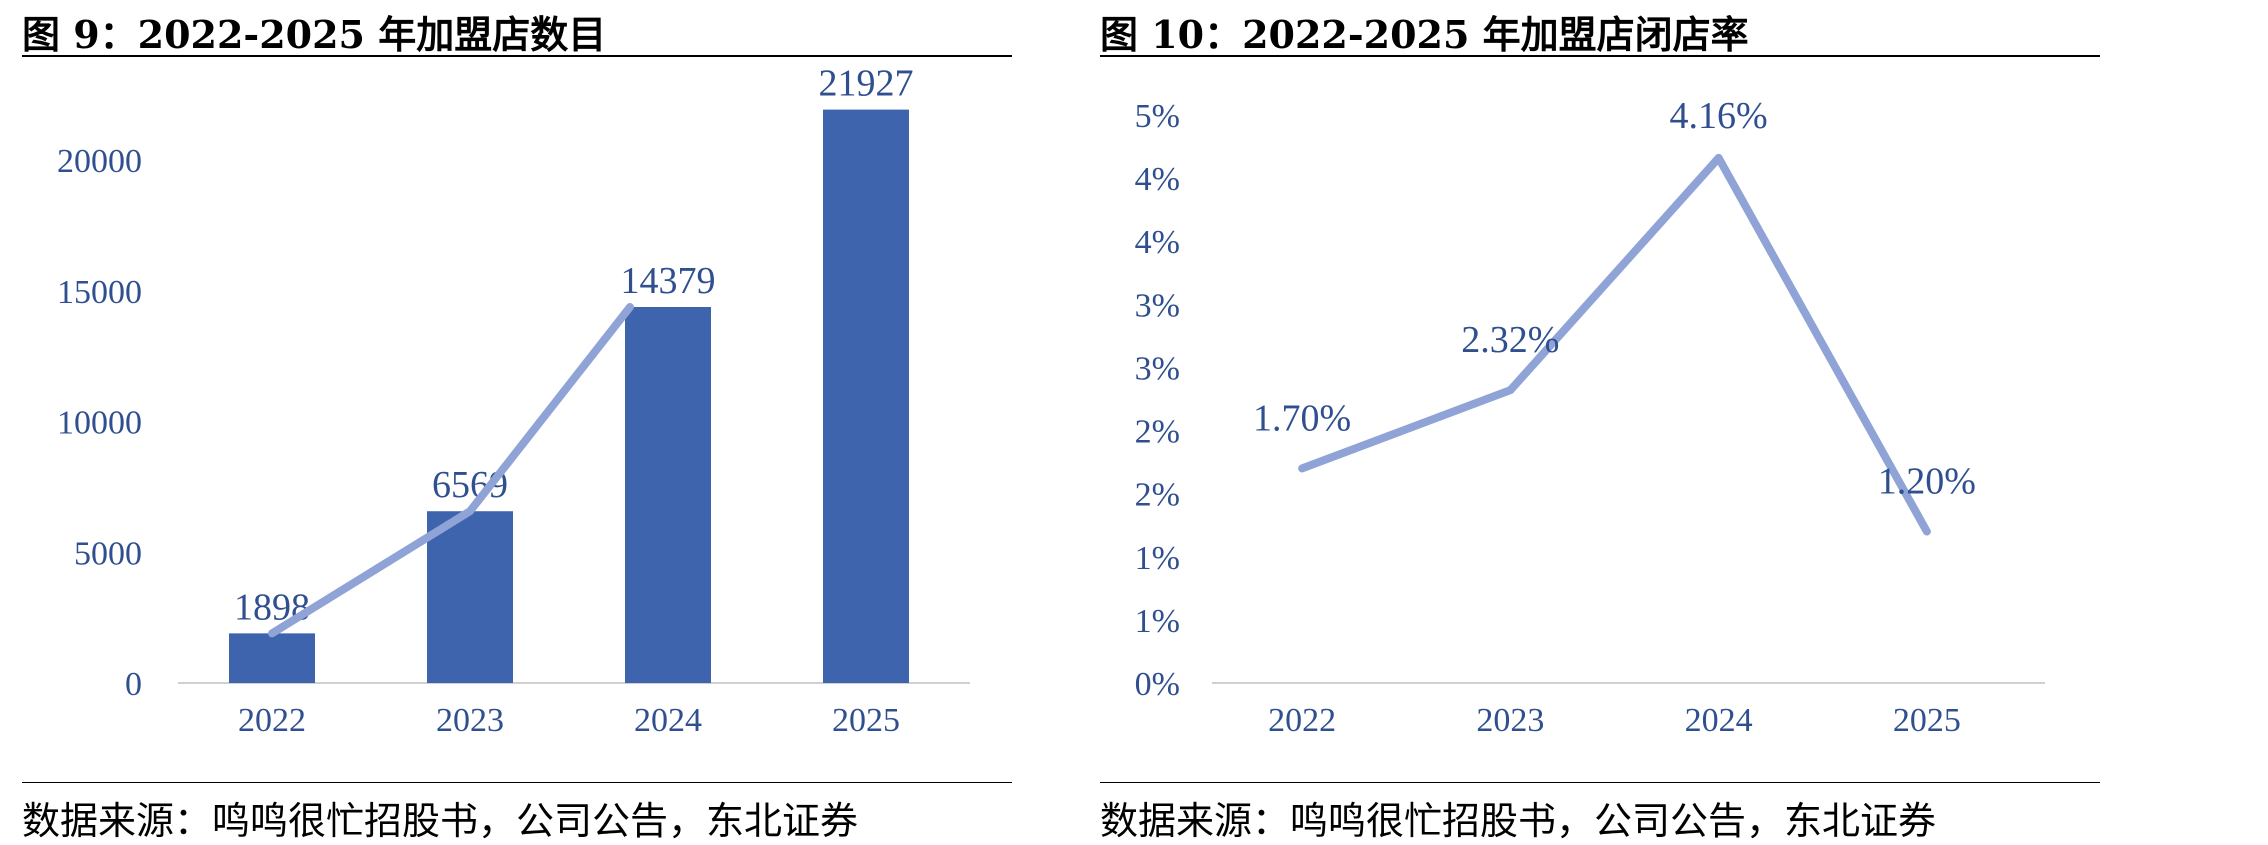  Describe the element at coordinates (272, 607) in the screenshot. I see `data-label: 1898` at that location.